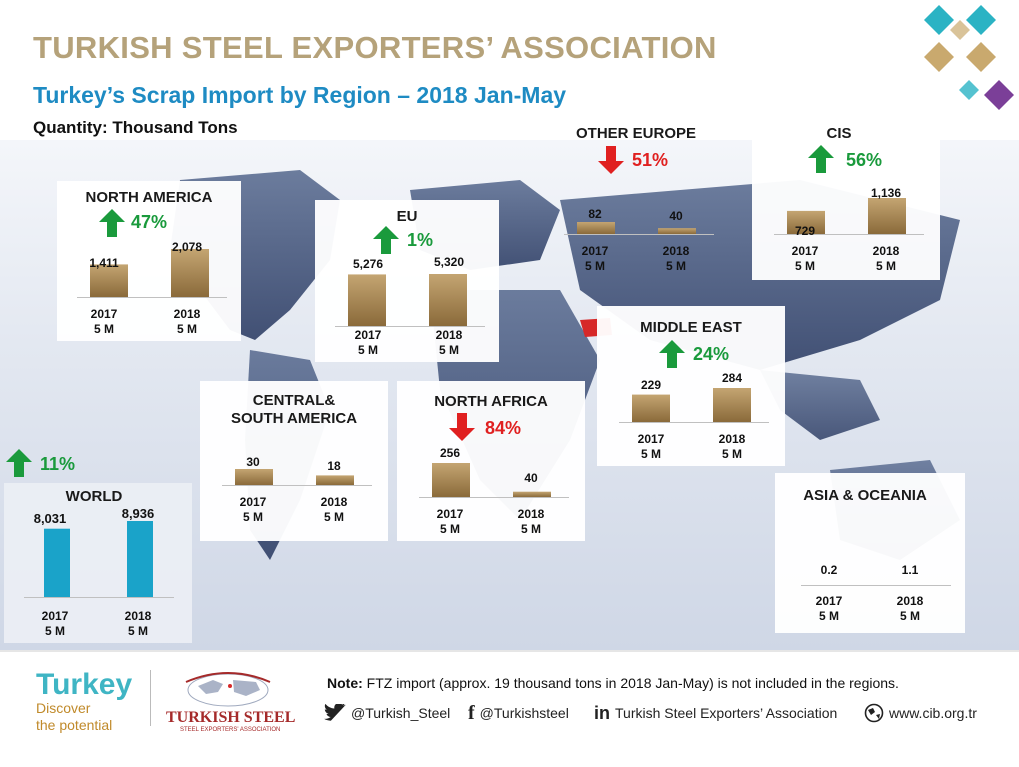 The width and height of the screenshot is (1019, 767). I want to click on panel-cis: CIS 56% 729 1,136 2017 5 M 2018 5 M, so click(846, 199).